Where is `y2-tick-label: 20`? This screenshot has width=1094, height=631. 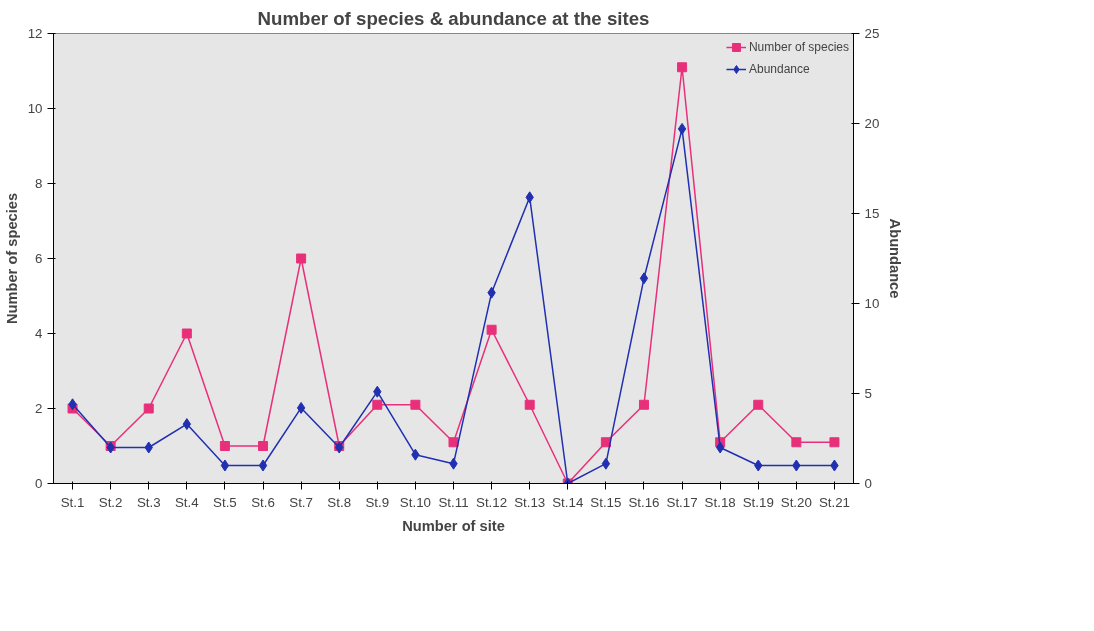
y2-tick-label: 20 is located at coordinates (872, 123).